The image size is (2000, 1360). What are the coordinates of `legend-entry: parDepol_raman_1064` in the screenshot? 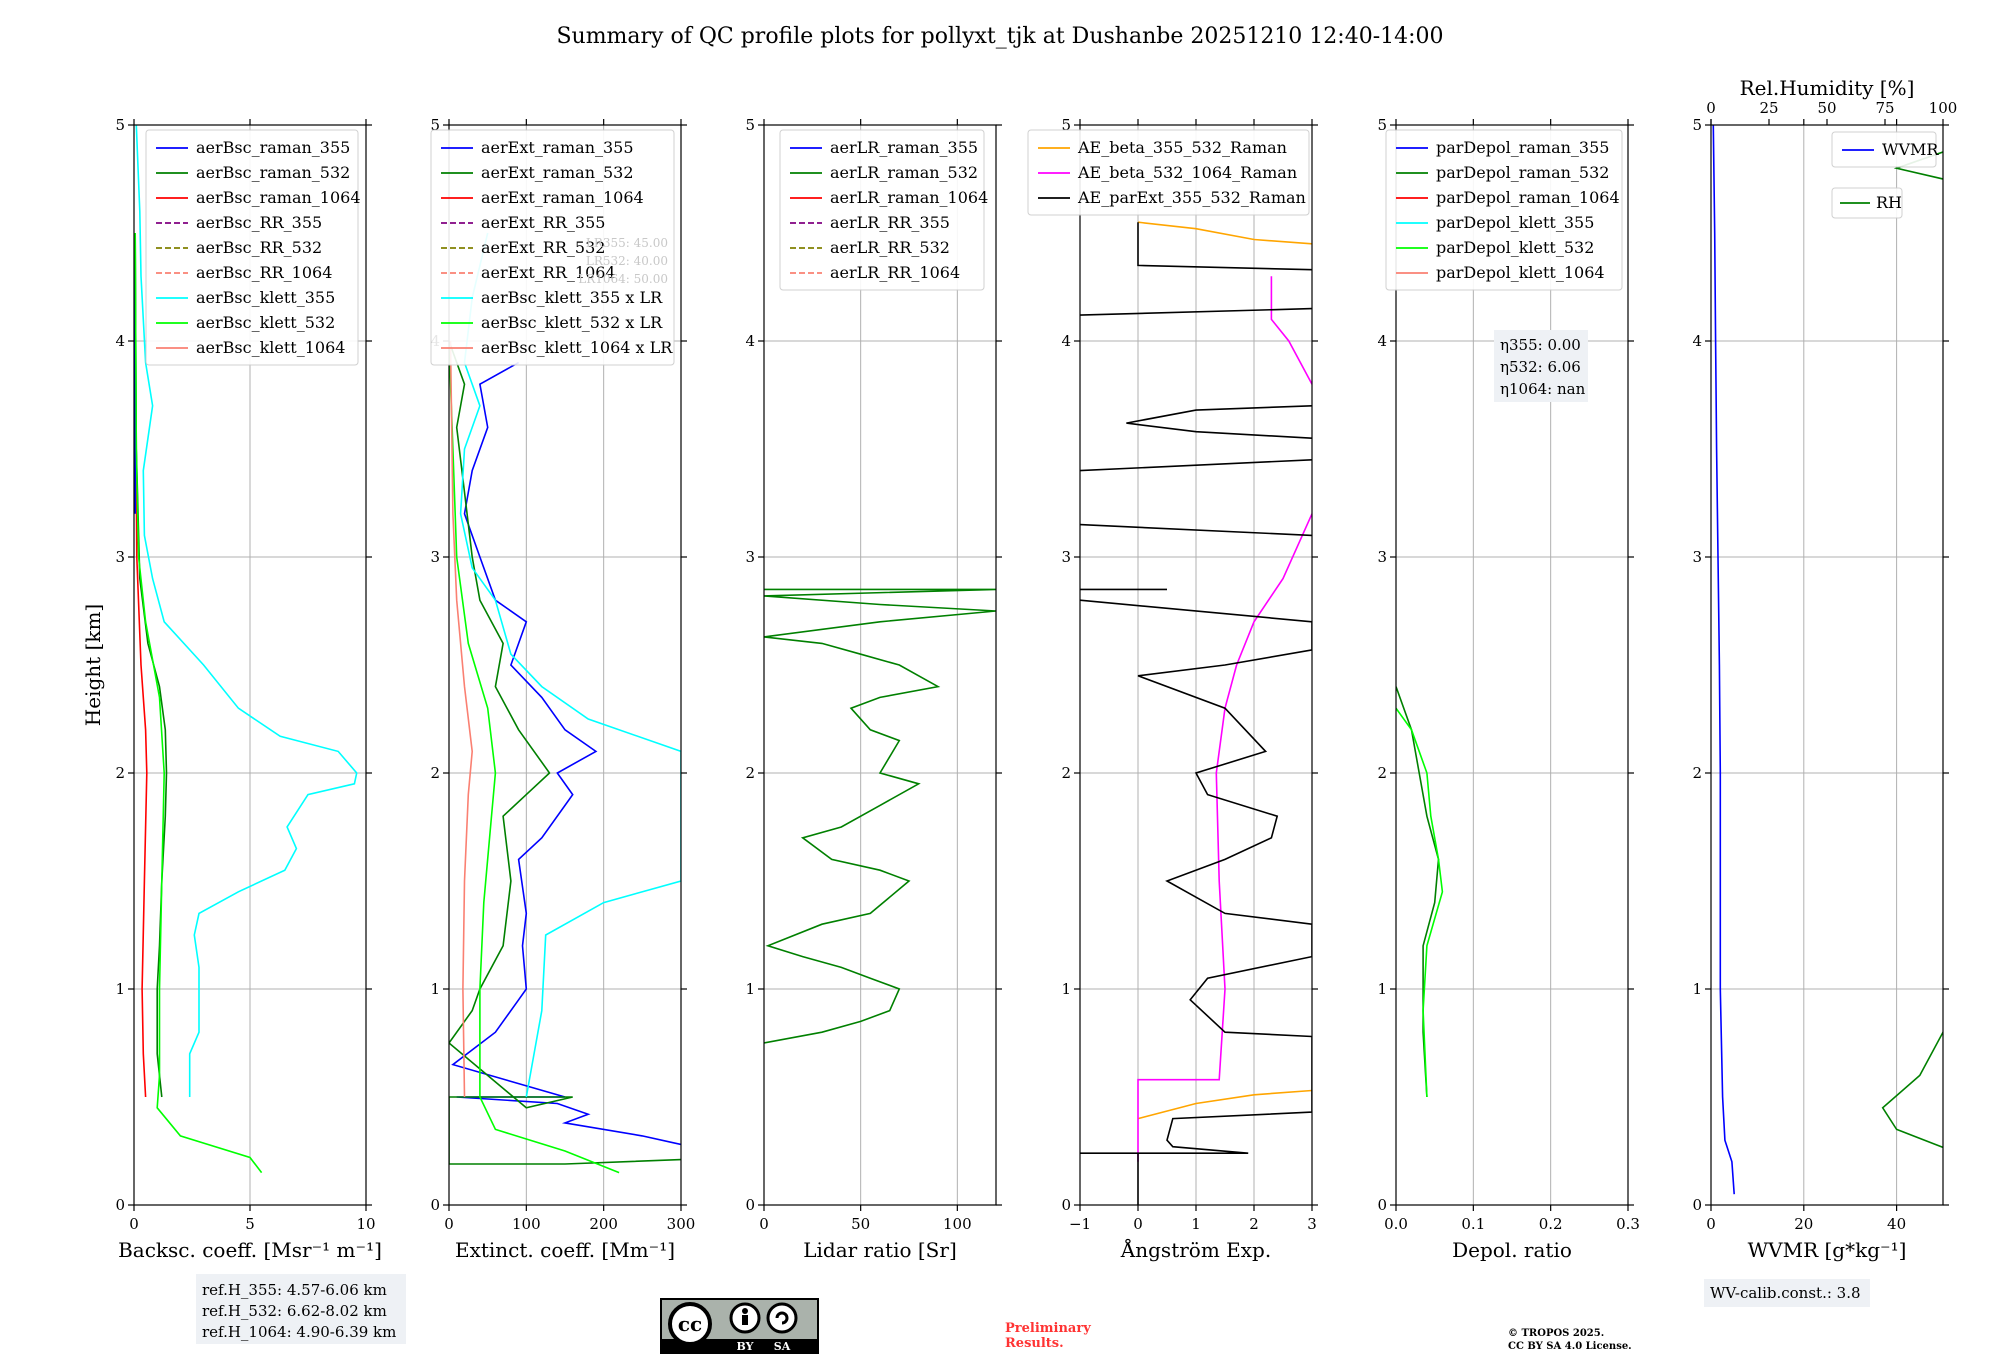 It's located at (1528, 197).